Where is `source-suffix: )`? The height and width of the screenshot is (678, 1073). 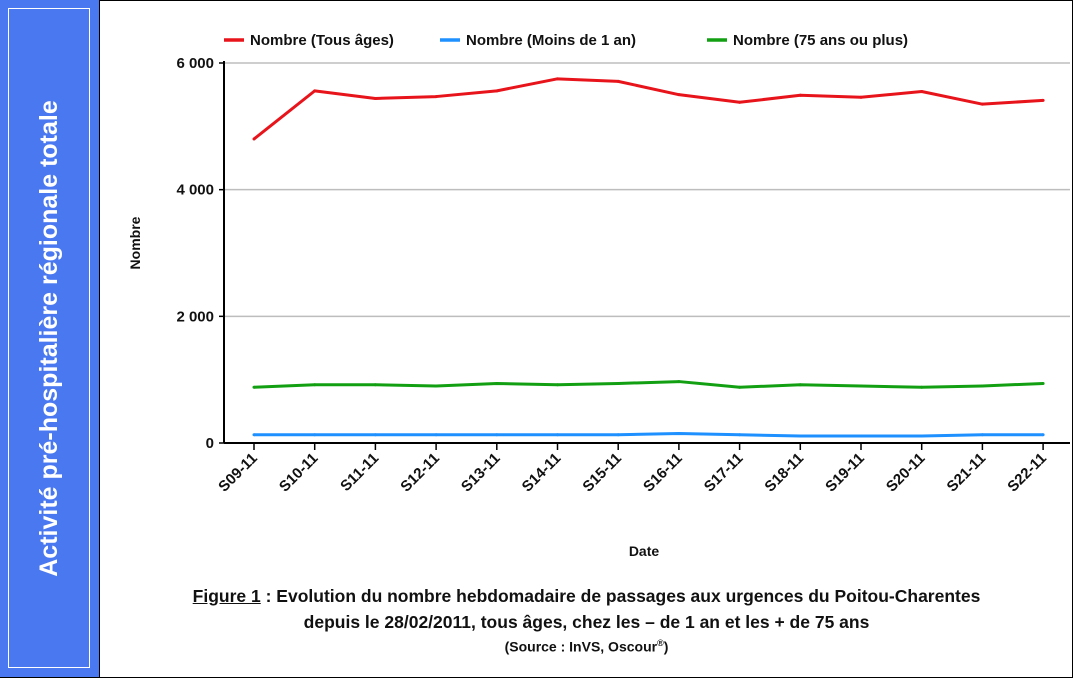
source-suffix: ) is located at coordinates (666, 646).